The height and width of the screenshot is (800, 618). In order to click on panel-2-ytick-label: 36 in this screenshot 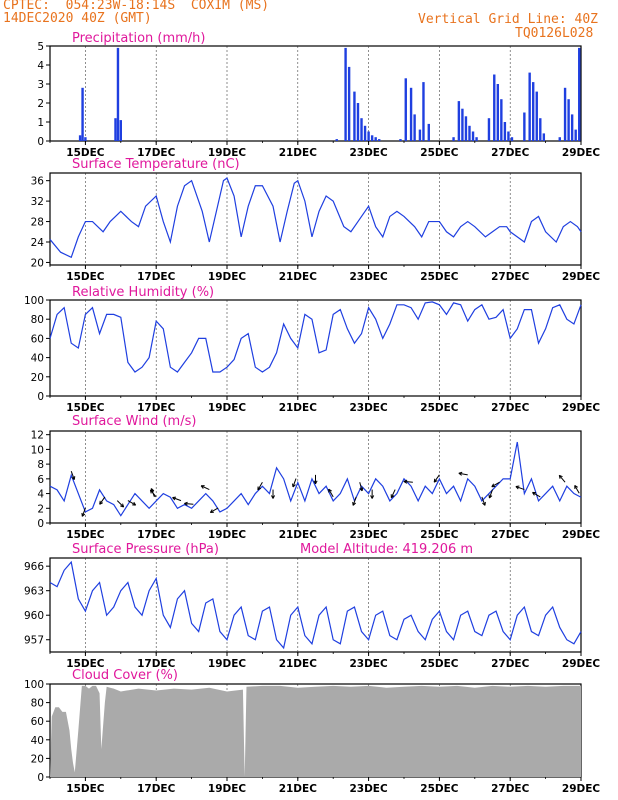, I will do `click(38, 182)`.